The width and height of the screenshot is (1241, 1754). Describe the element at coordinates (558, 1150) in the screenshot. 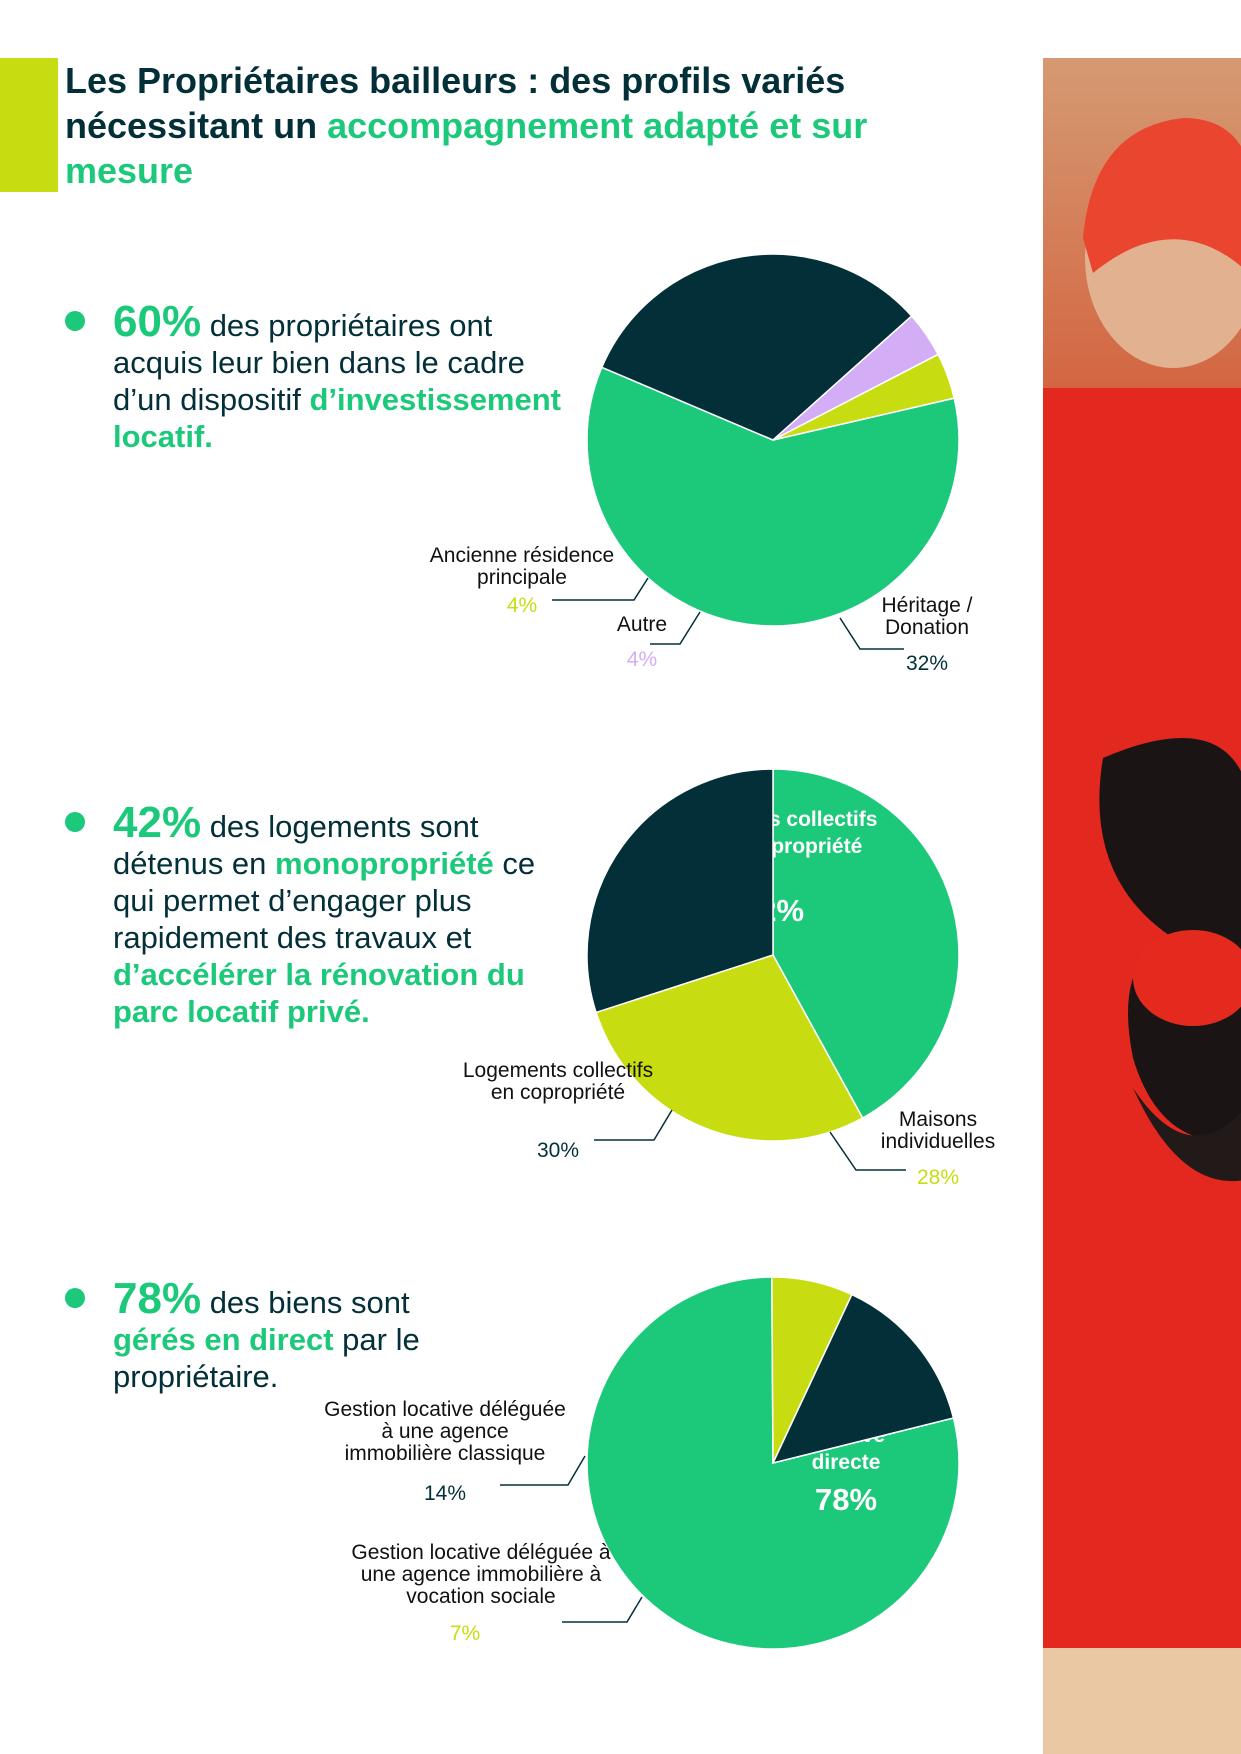

I see `slice-percent: 30%` at that location.